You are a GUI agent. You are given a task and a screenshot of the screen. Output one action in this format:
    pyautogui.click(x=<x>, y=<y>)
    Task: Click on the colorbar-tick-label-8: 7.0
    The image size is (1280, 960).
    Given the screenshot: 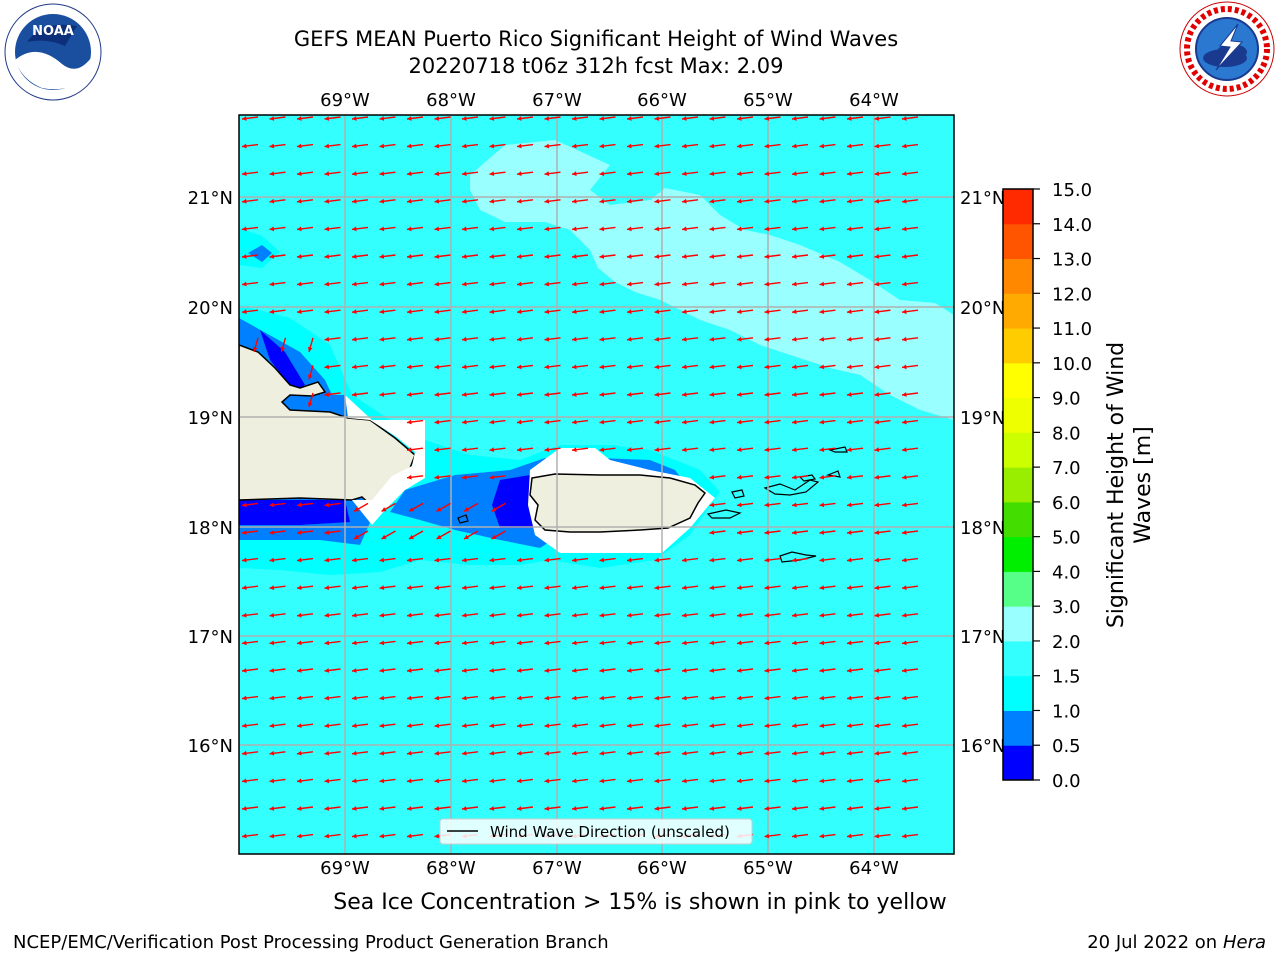 What is the action you would take?
    pyautogui.click(x=1066, y=468)
    